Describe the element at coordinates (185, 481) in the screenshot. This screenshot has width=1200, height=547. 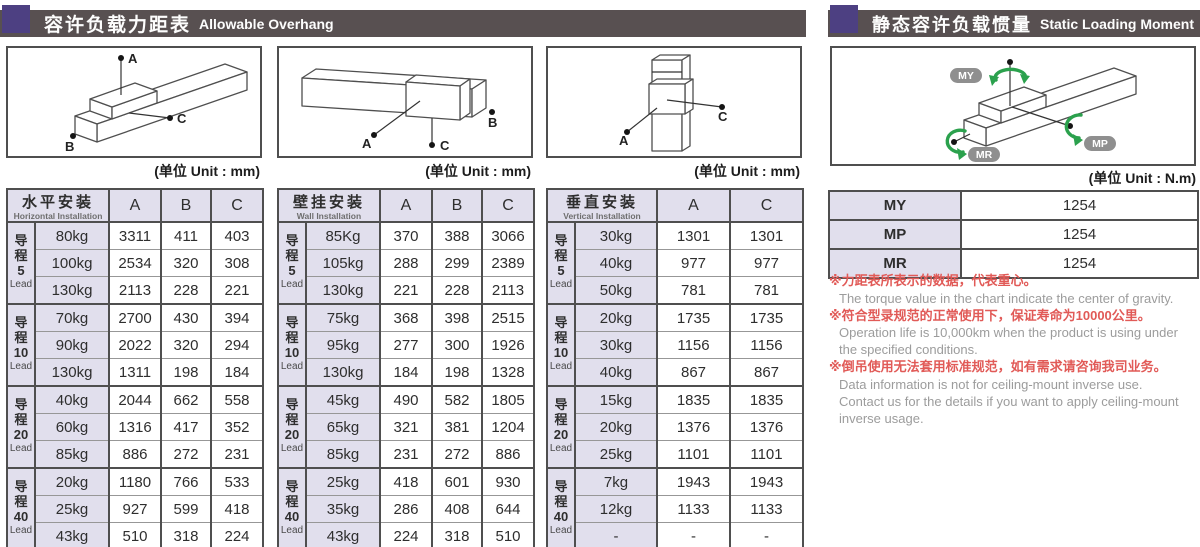
I see `value-cell: 766` at that location.